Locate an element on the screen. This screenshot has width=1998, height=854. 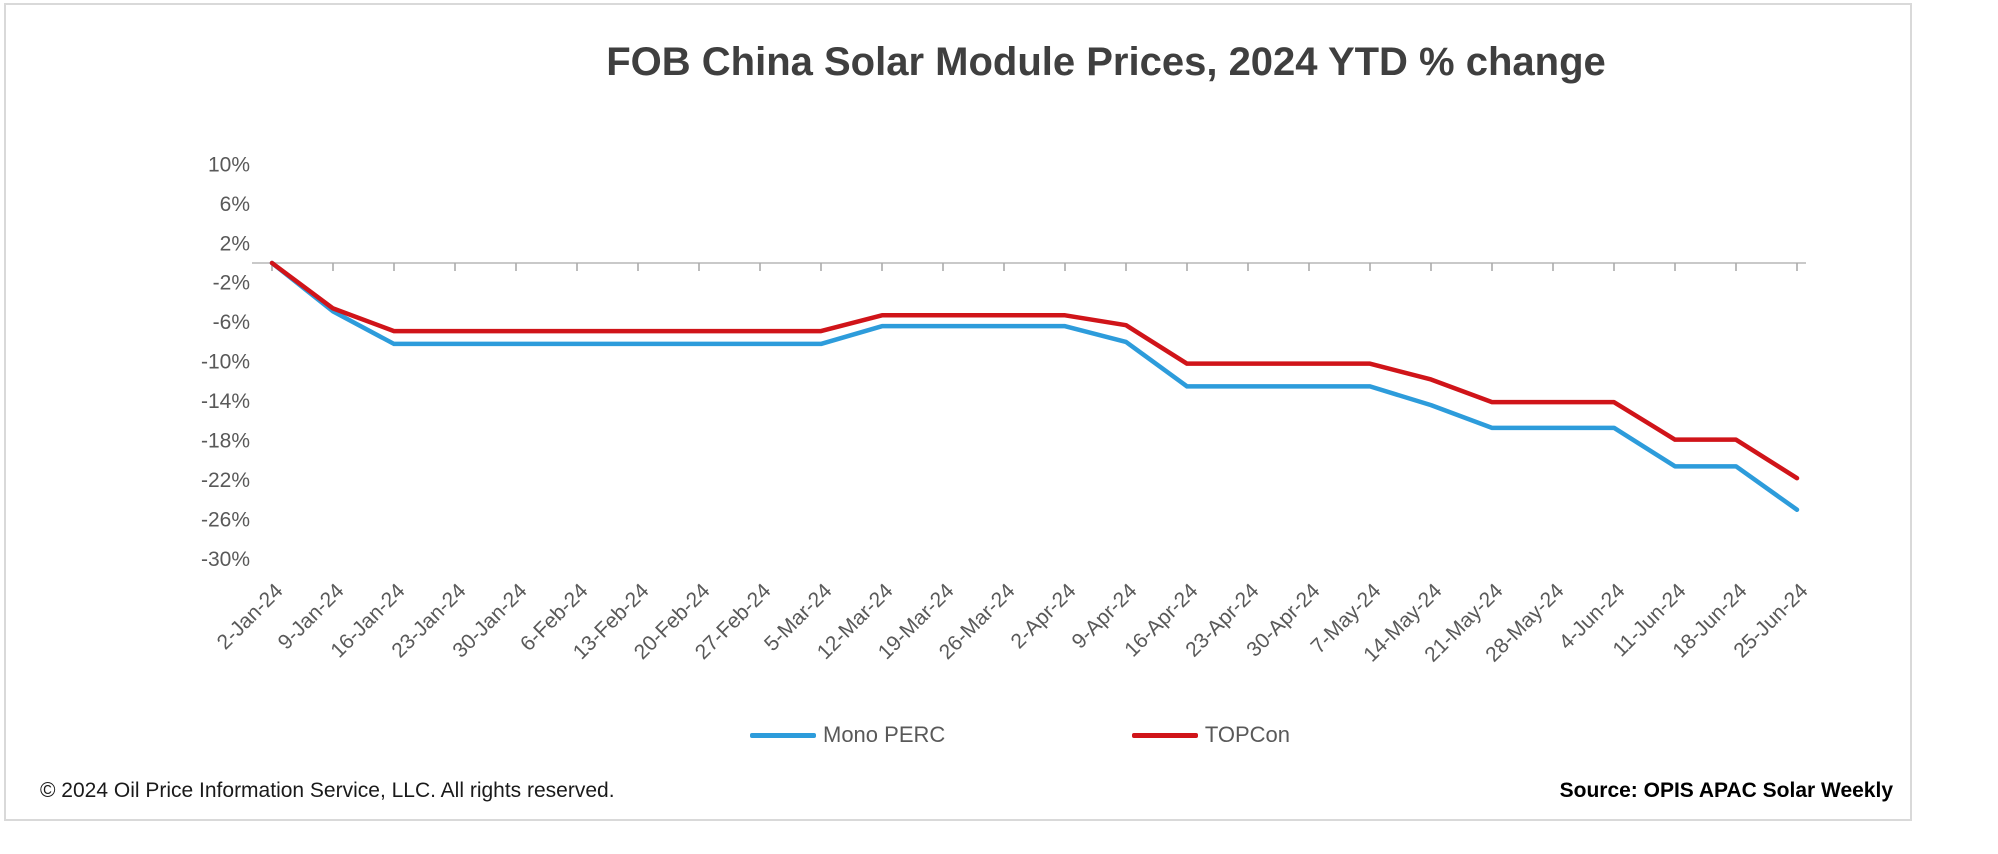
legend-label-topcon: TOPCon is located at coordinates (1247, 734).